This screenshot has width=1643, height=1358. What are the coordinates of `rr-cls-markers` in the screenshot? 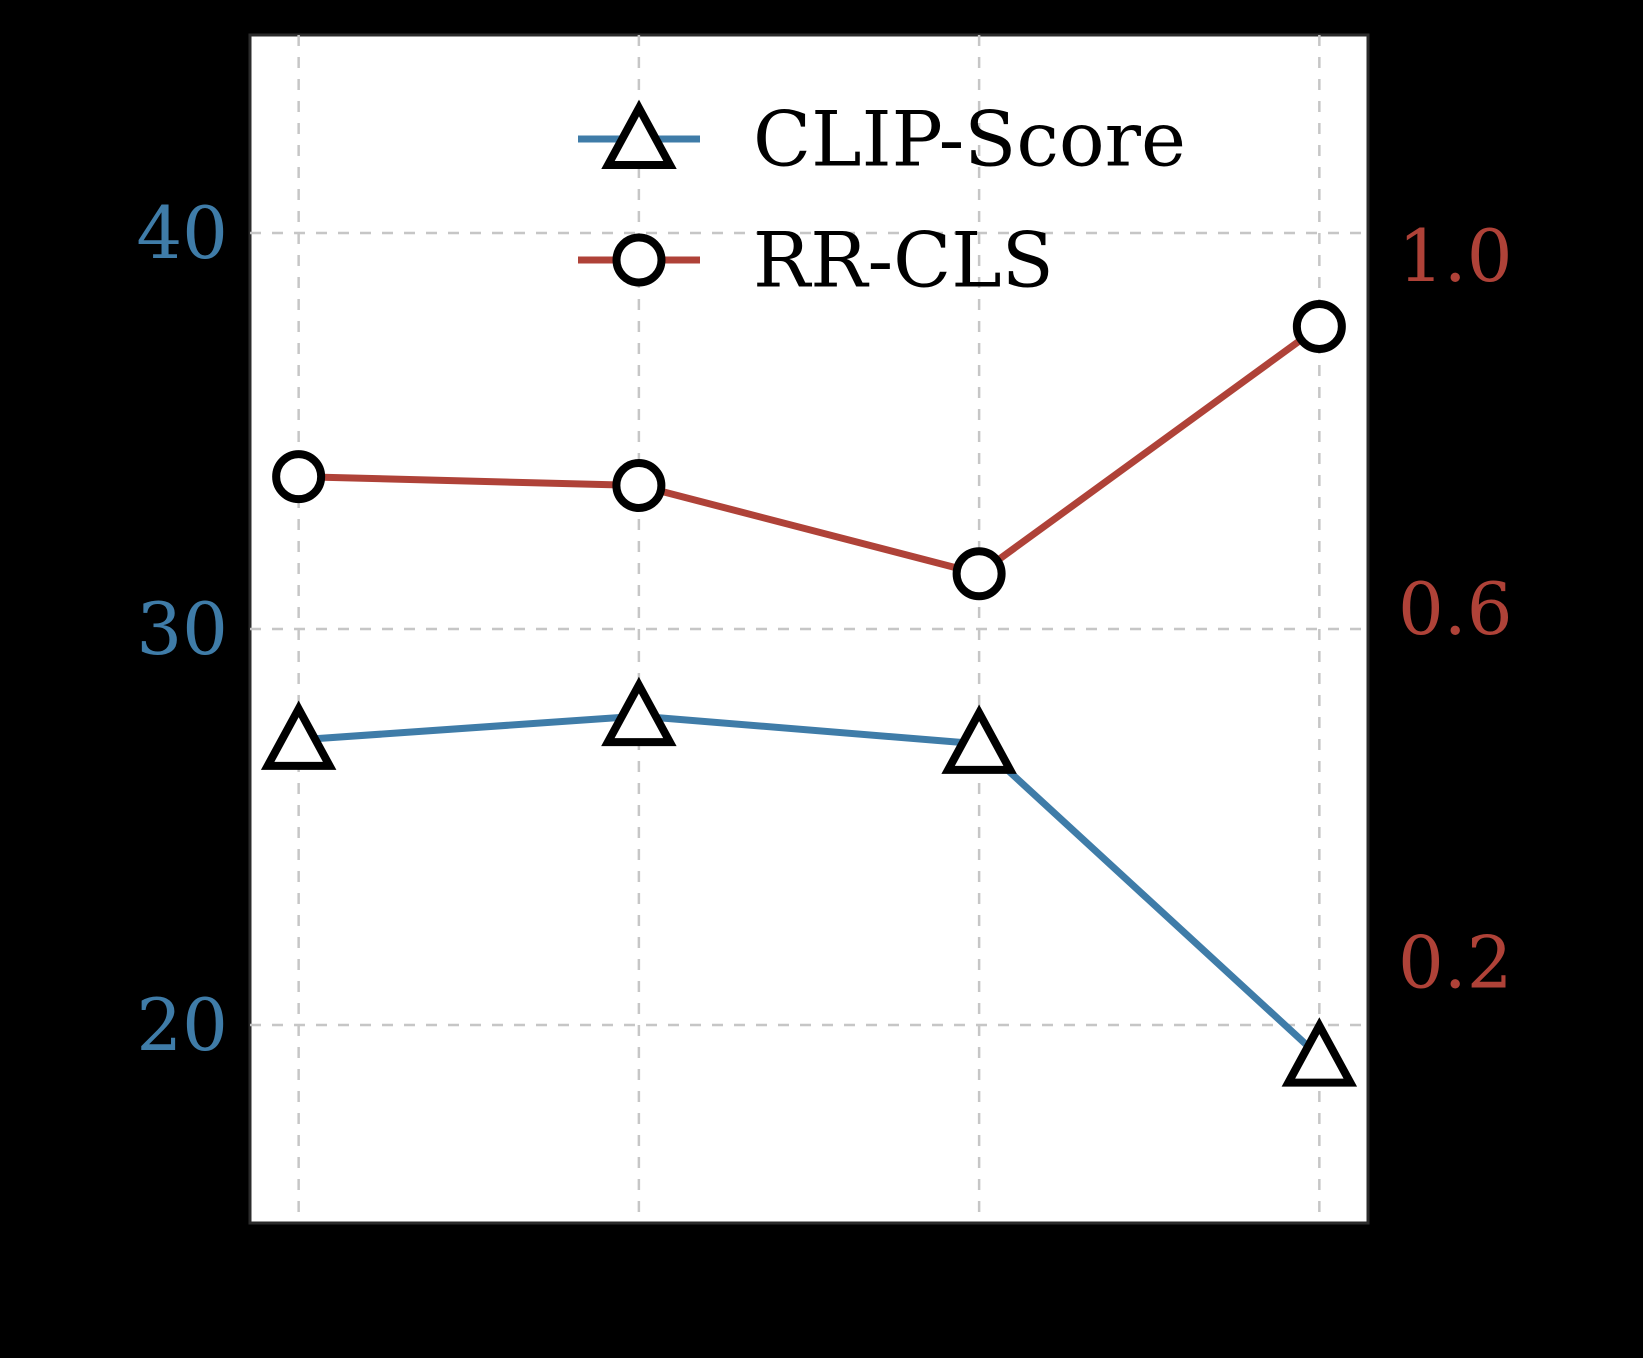 It's located at (809, 450).